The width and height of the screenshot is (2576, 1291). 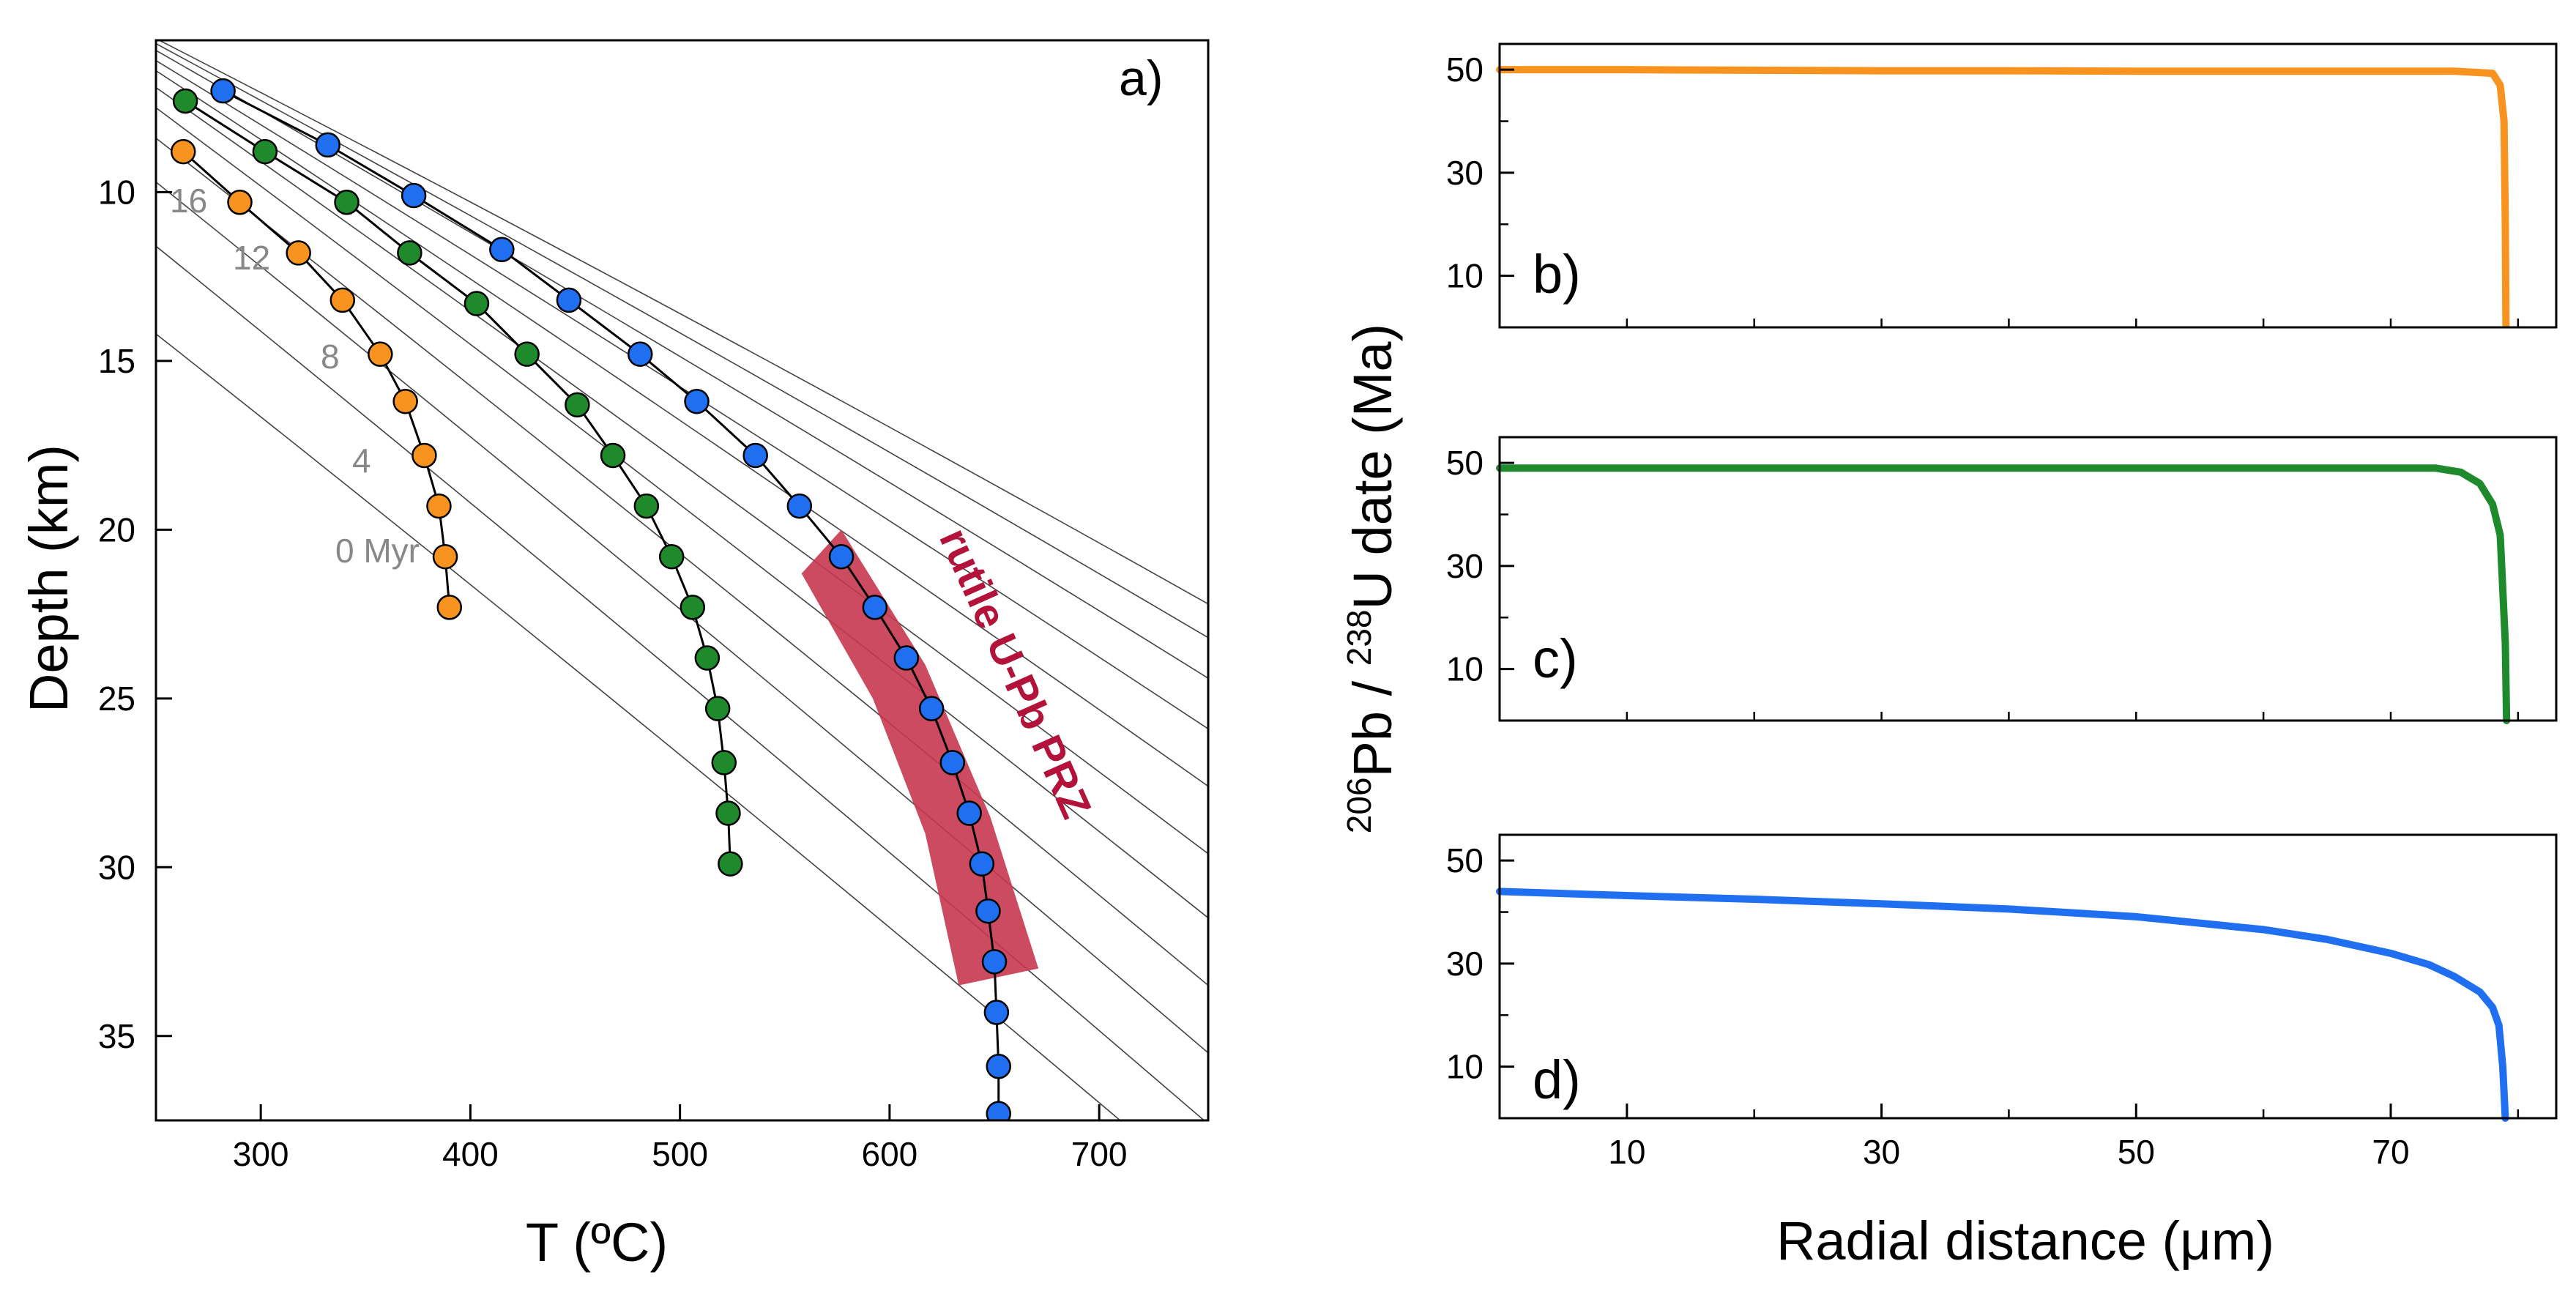 What do you see at coordinates (1557, 274) in the screenshot?
I see `panel-b-label: b)` at bounding box center [1557, 274].